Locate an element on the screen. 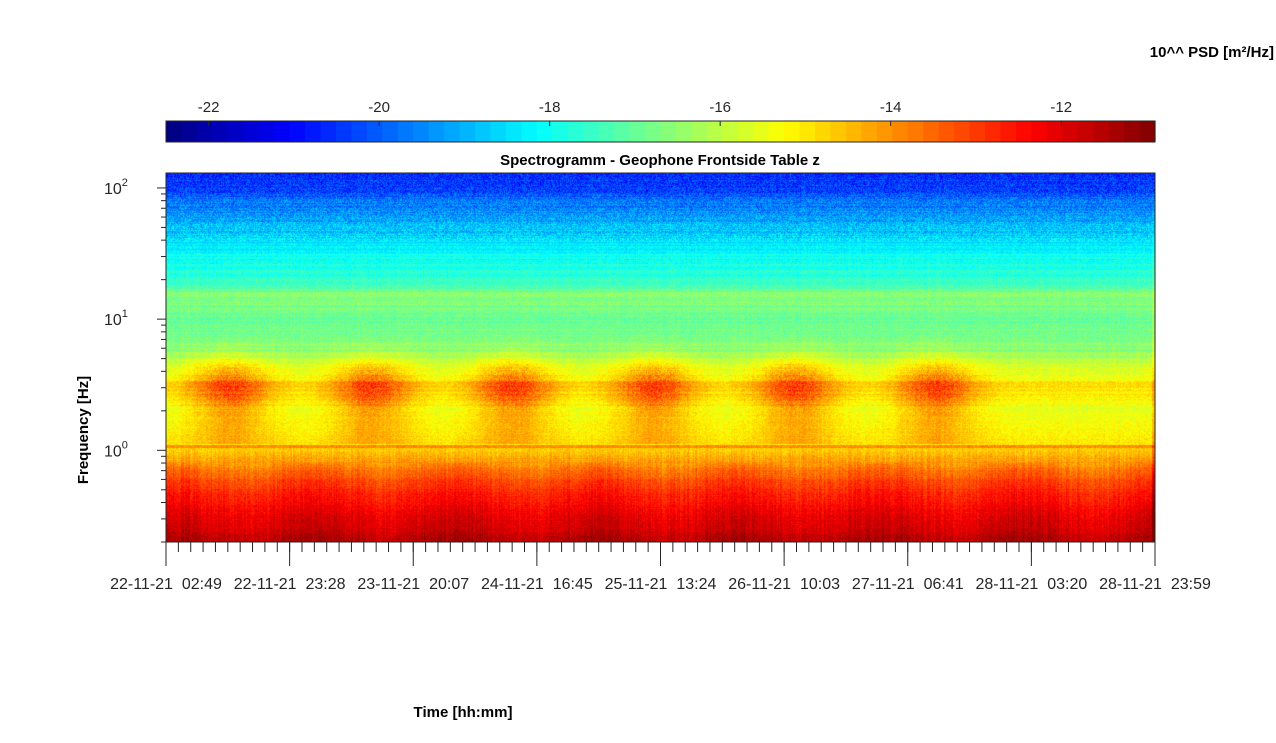  y-tick-label: 10² is located at coordinates (116, 187).